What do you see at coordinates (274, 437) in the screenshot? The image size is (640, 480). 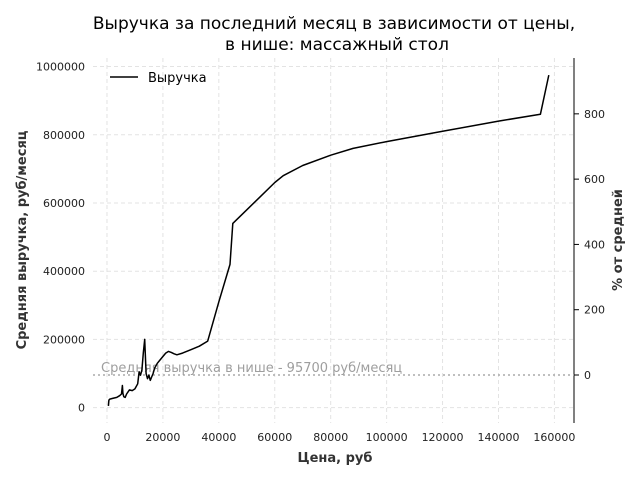 I see `x-tick-label: 60000` at bounding box center [274, 437].